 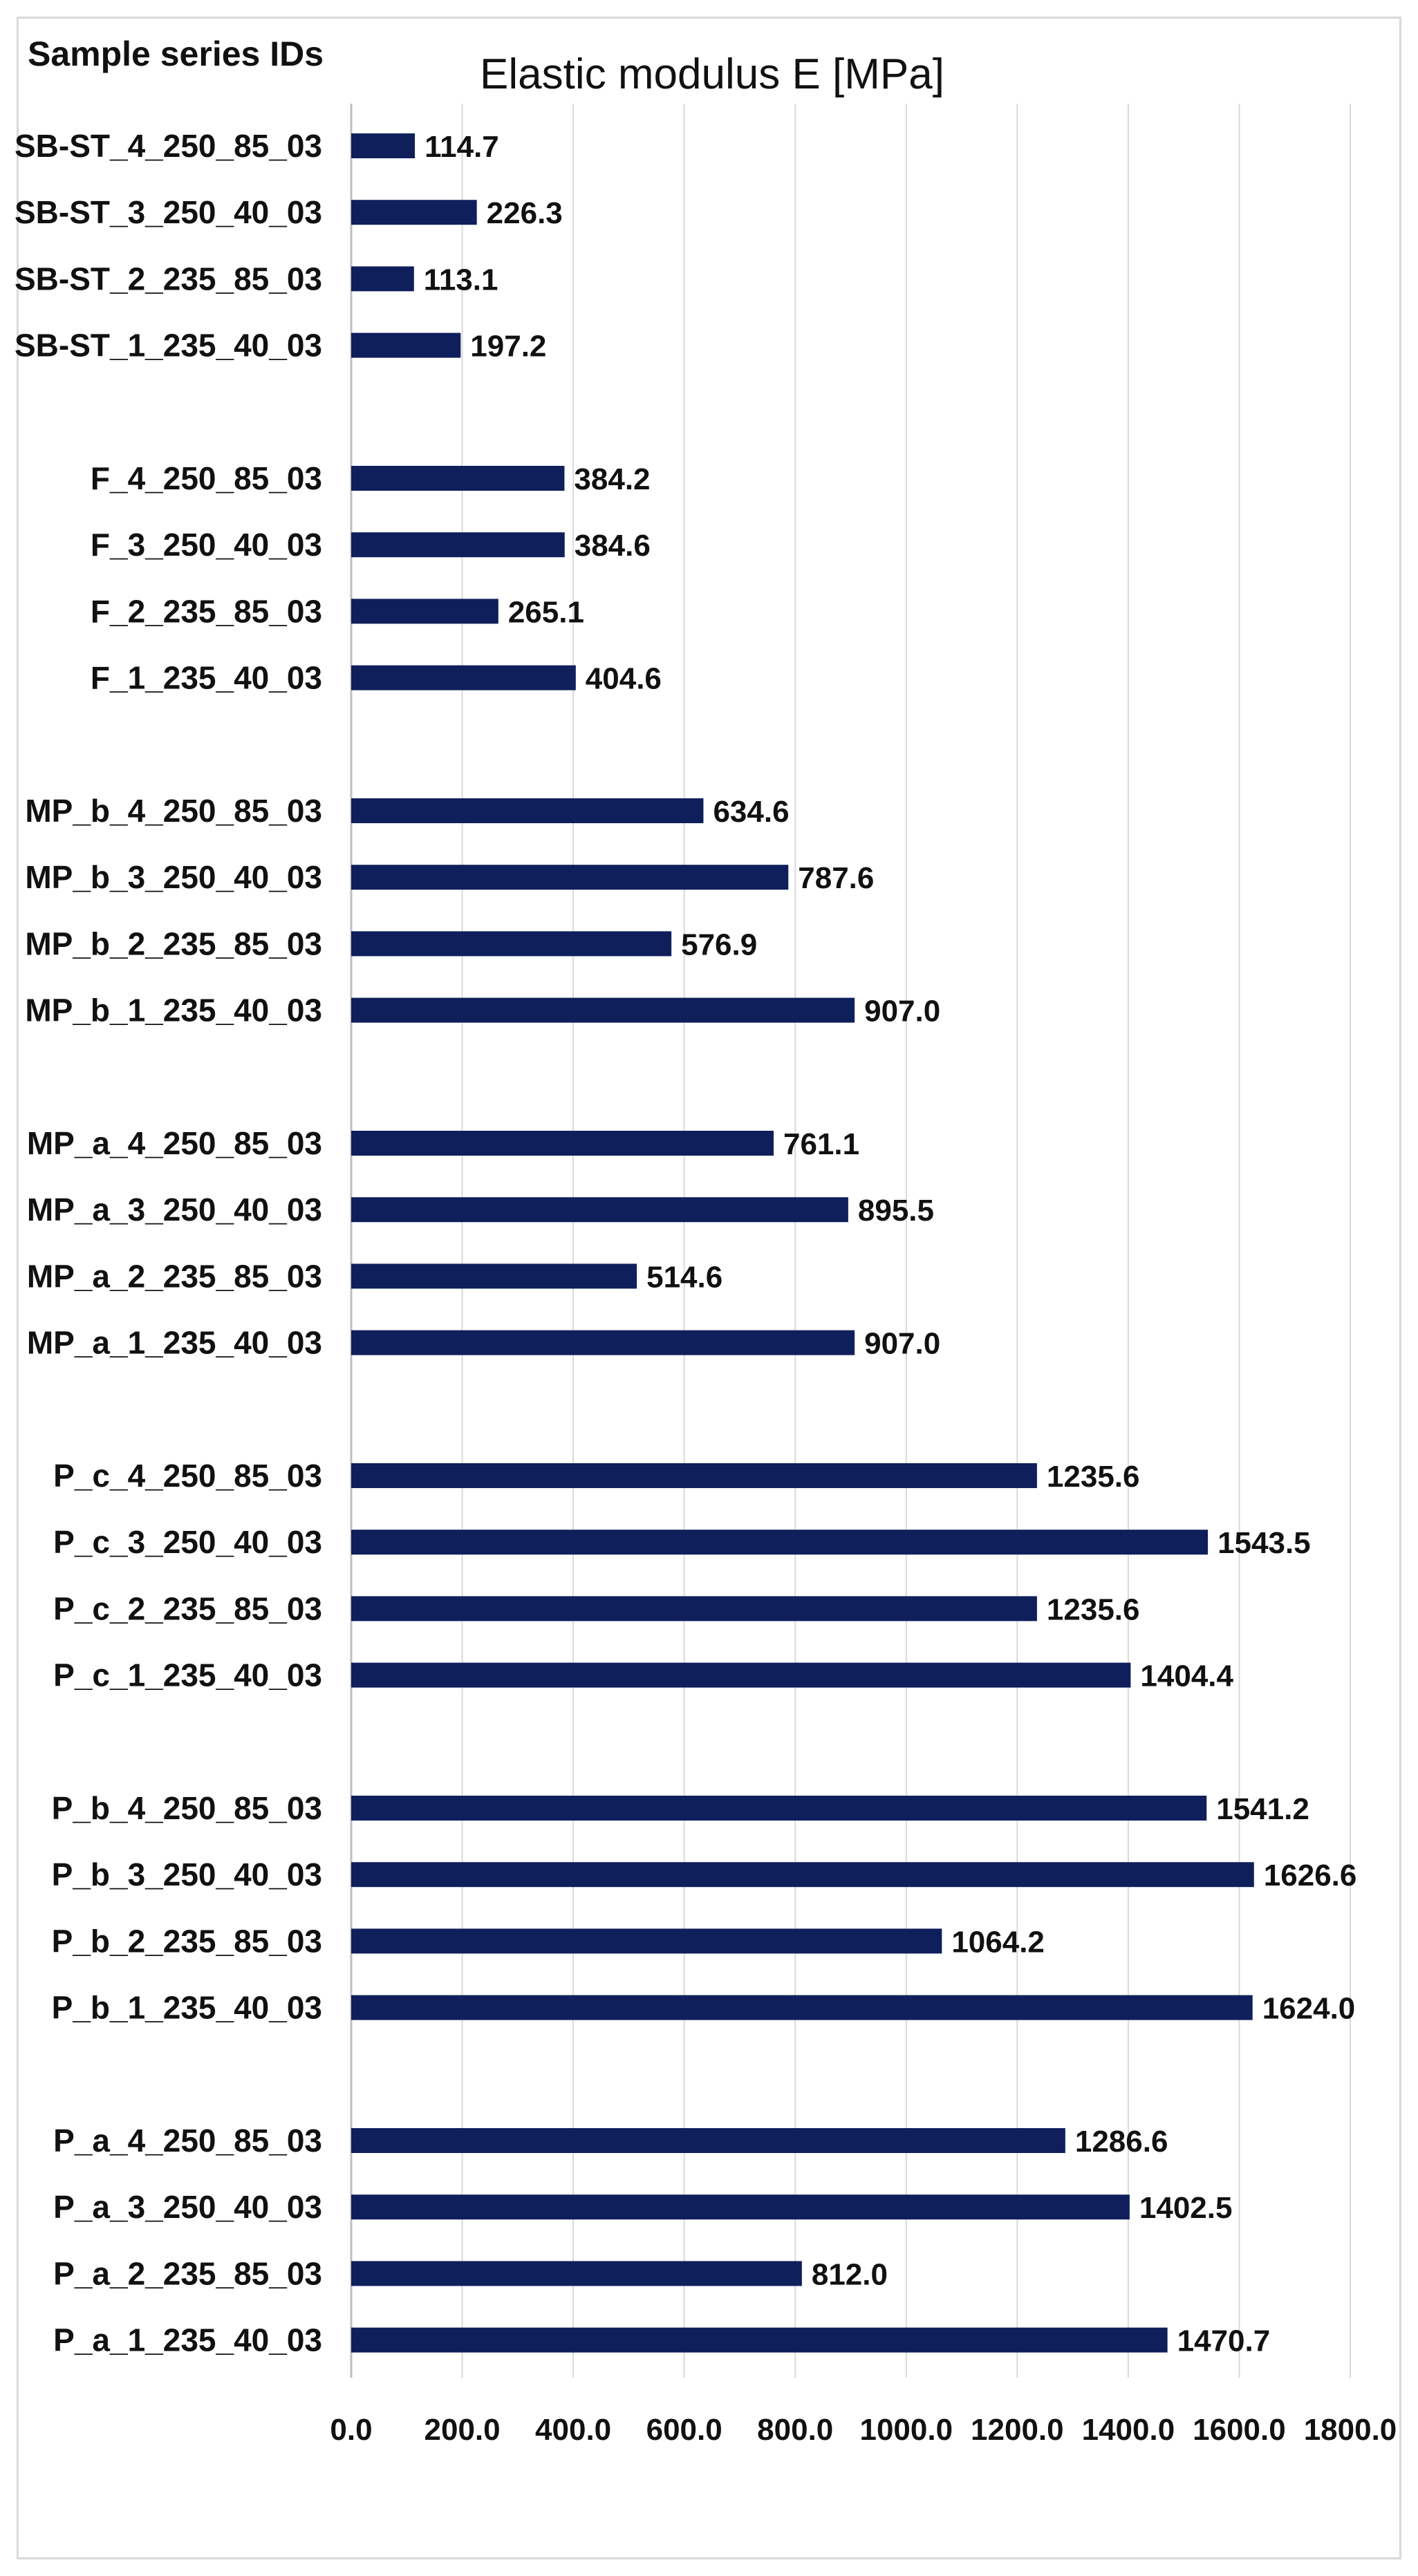 I want to click on y-axis-title: Sample series IDs, so click(x=176, y=54).